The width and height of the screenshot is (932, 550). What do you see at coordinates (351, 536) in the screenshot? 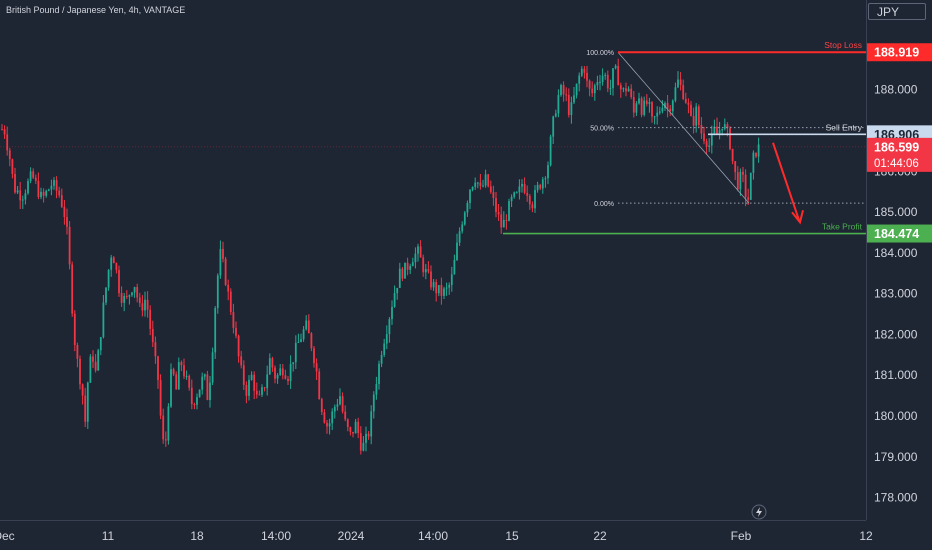
I see `time-tick-label: 2024` at bounding box center [351, 536].